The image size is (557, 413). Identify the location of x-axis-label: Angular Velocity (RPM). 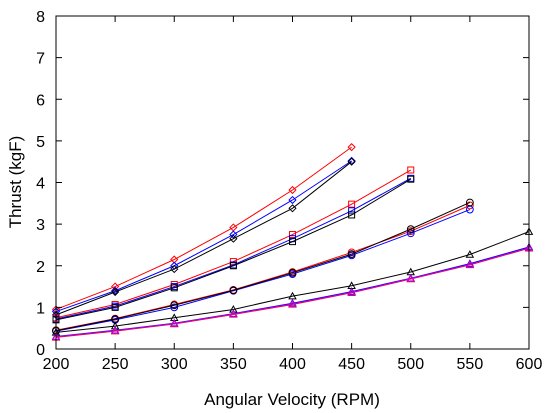
(292, 399).